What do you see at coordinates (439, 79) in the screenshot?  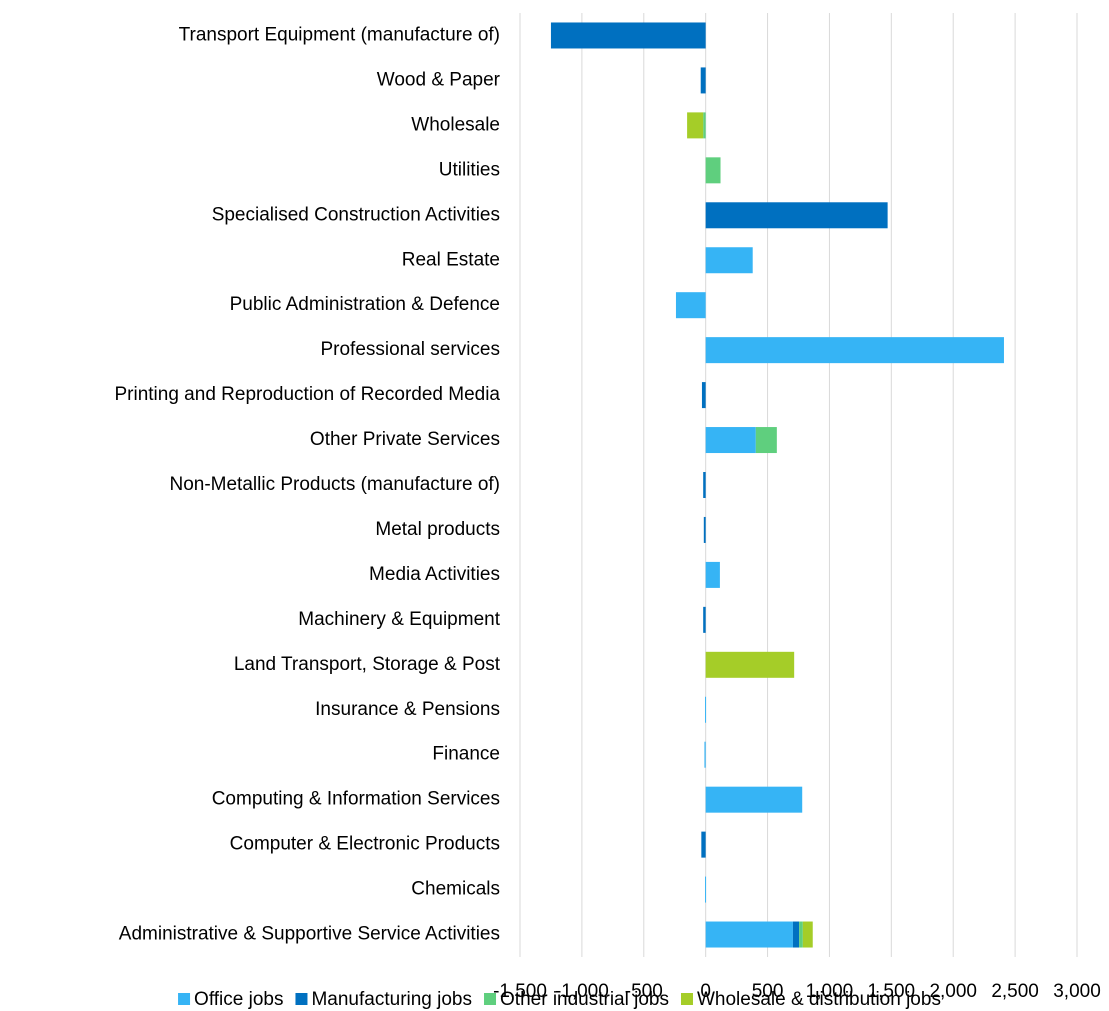 I see `y-tick-label: Wood & Paper` at bounding box center [439, 79].